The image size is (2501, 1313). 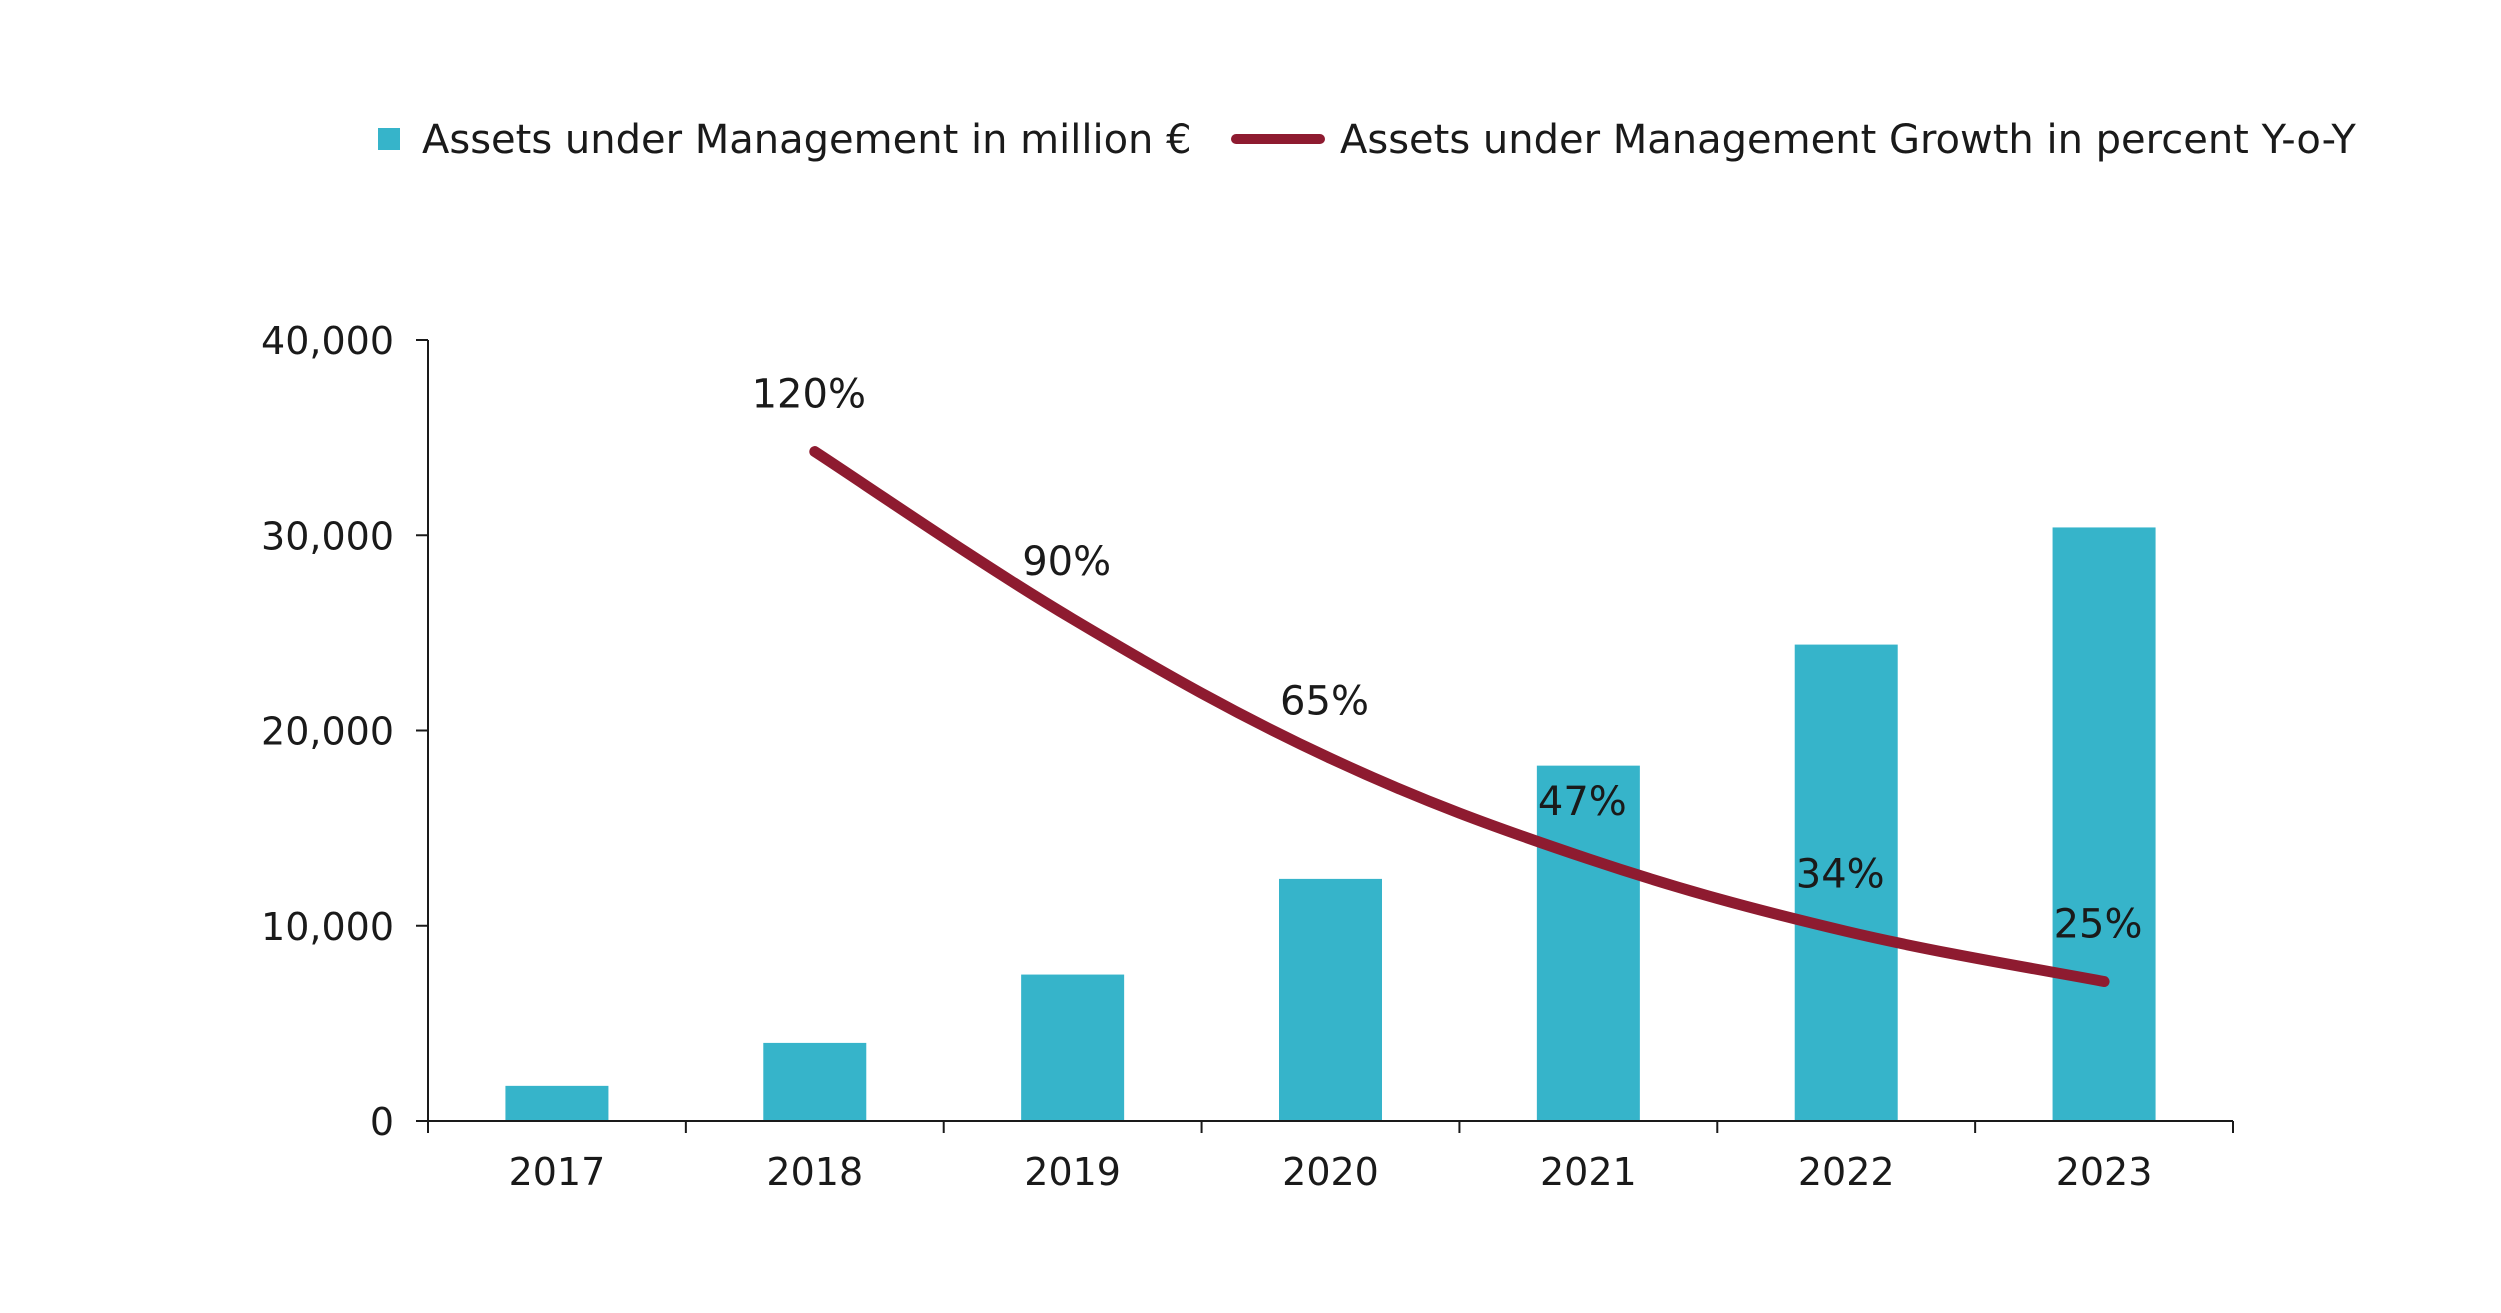 What do you see at coordinates (1324, 701) in the screenshot?
I see `growth-label-2020: 65%` at bounding box center [1324, 701].